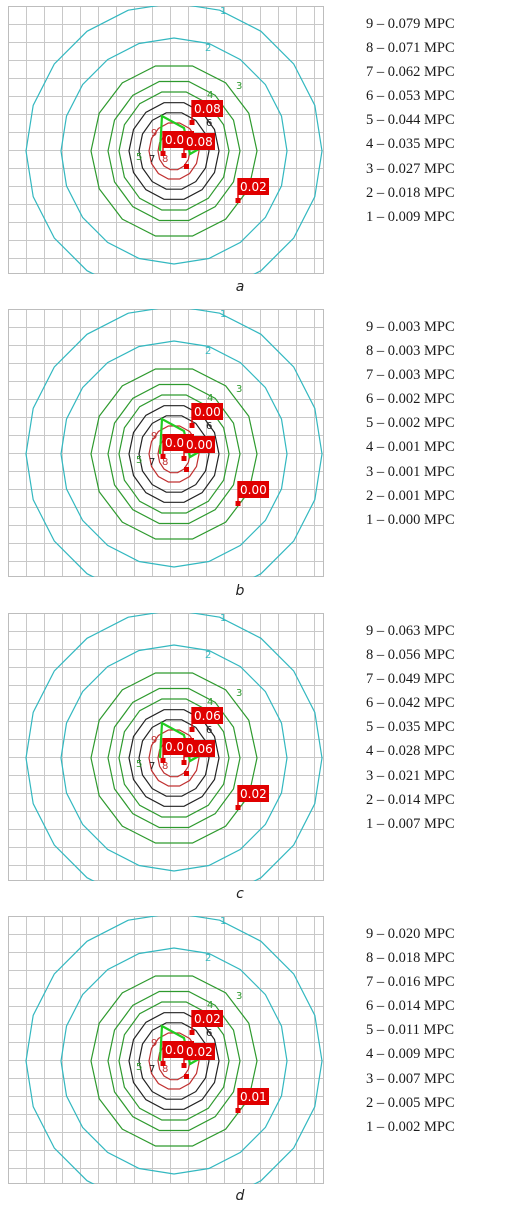 The width and height of the screenshot is (525, 1210). I want to click on legend-row: 3 – 0.027 MPC, so click(410, 168).